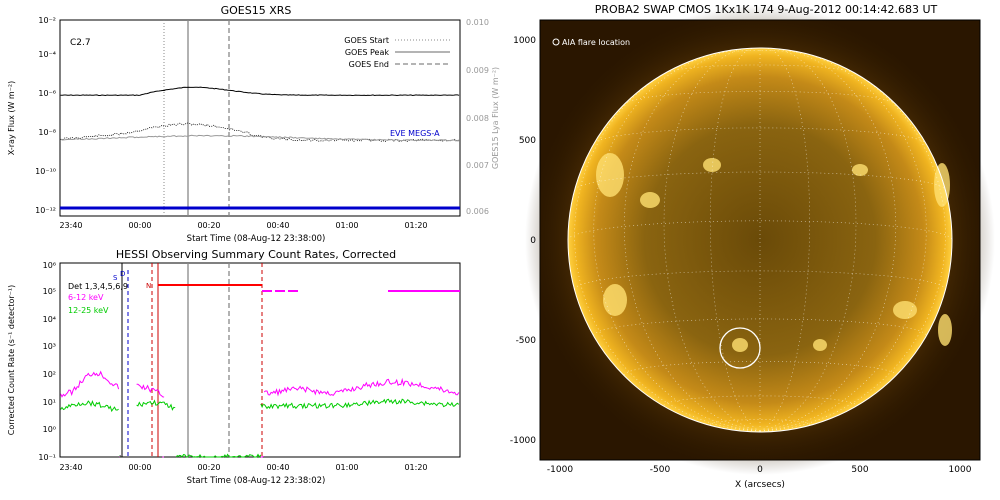 Image resolution: width=1000 pixels, height=500 pixels. What do you see at coordinates (260, 91) in the screenshot?
I see `xray-long-series` at bounding box center [260, 91].